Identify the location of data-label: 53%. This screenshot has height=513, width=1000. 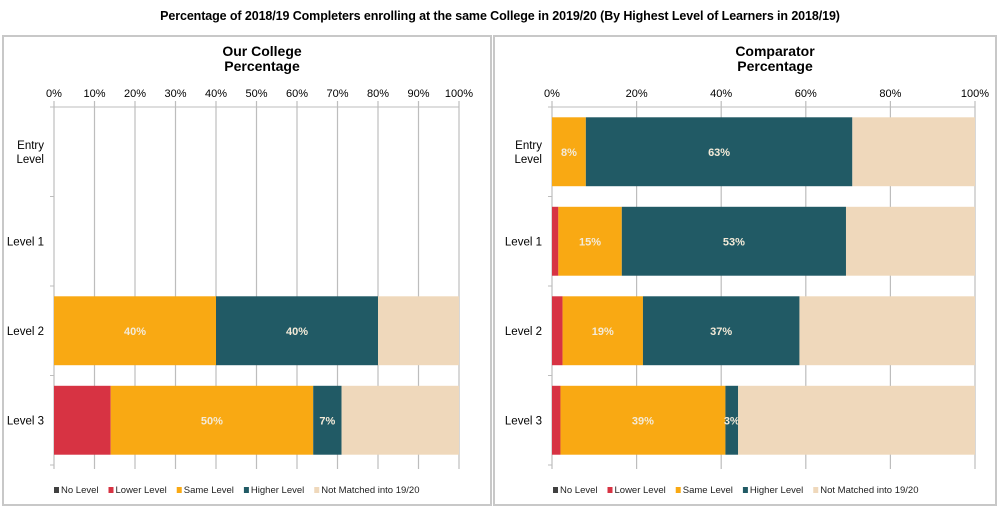
(734, 242).